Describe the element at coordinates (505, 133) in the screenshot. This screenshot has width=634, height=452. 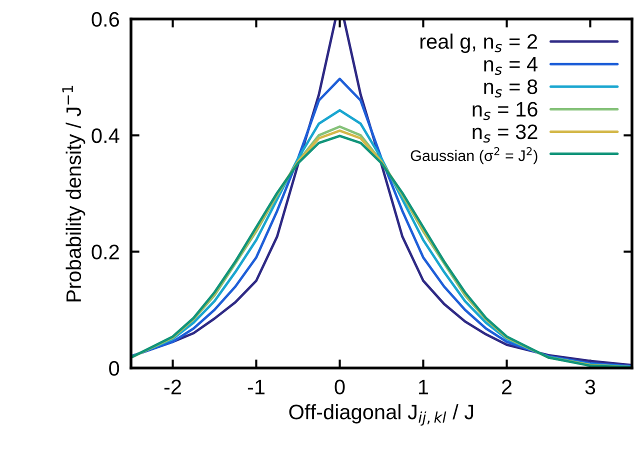
I see `legend-label: n$_{s}$ = 32` at that location.